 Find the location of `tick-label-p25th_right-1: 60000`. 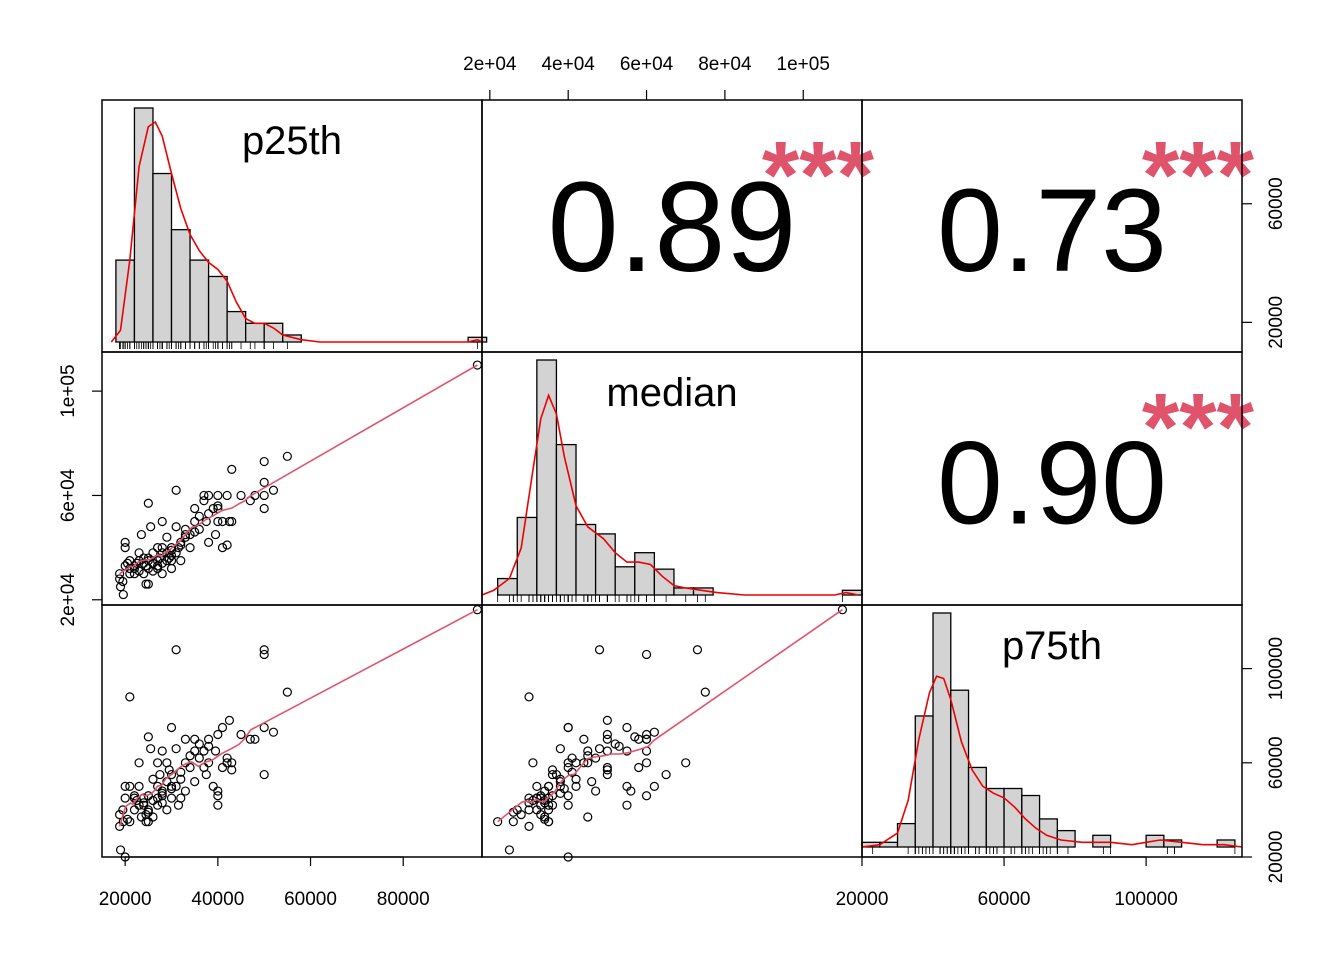

tick-label-p25th_right-1: 60000 is located at coordinates (1276, 203).